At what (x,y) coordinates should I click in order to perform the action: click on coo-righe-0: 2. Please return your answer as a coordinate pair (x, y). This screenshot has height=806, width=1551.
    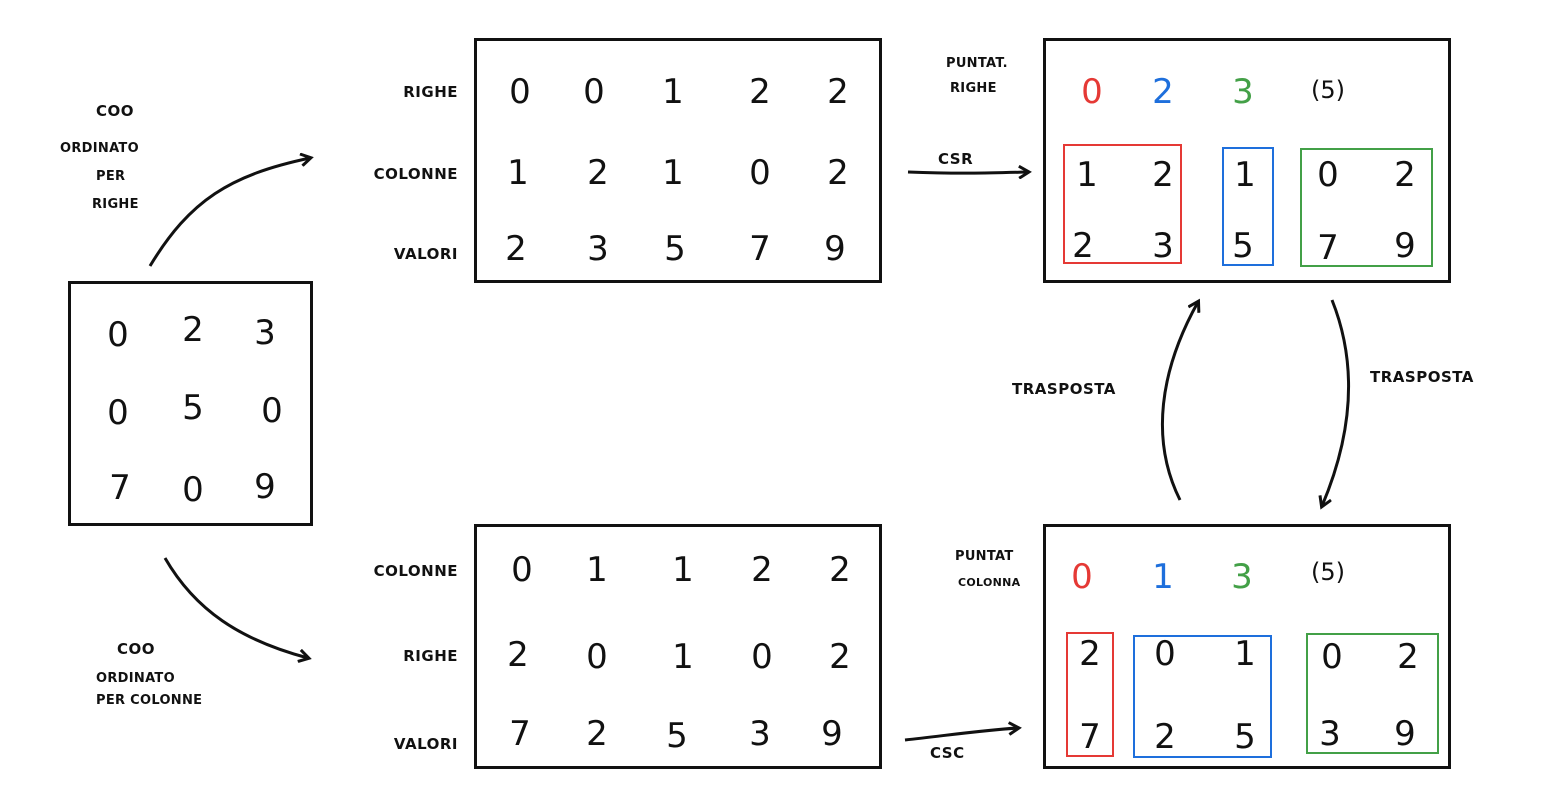
    Looking at the image, I should click on (518, 655).